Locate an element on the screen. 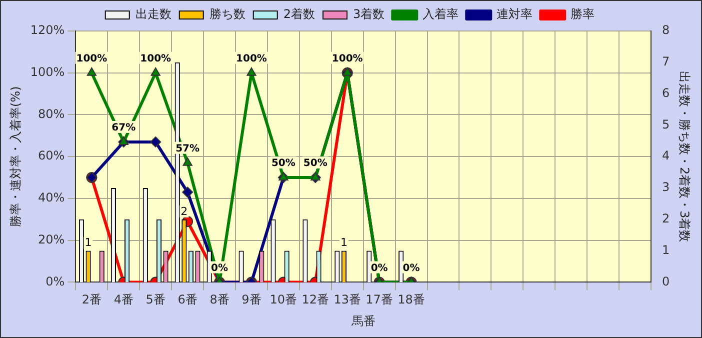  x-tick-label: 10番 is located at coordinates (284, 299).